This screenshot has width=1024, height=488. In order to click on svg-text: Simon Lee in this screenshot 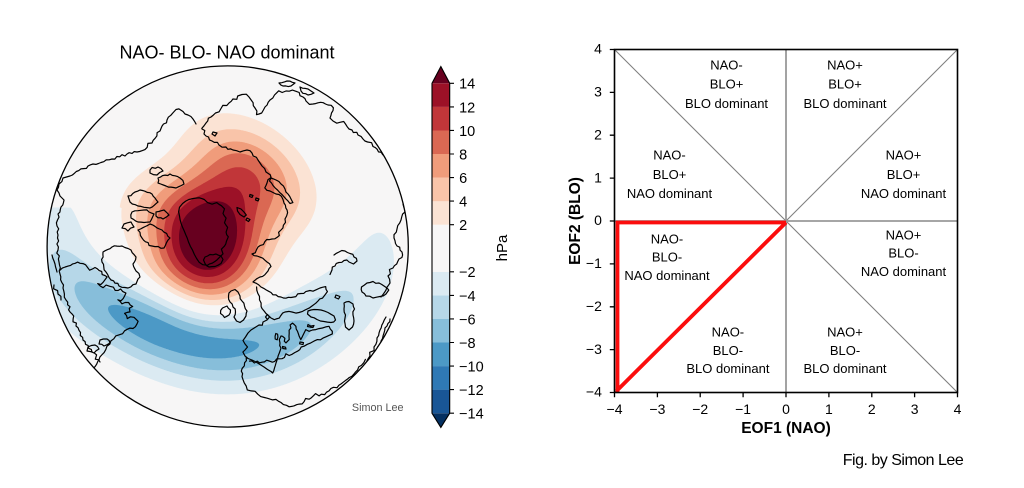, I will do `click(378, 408)`.